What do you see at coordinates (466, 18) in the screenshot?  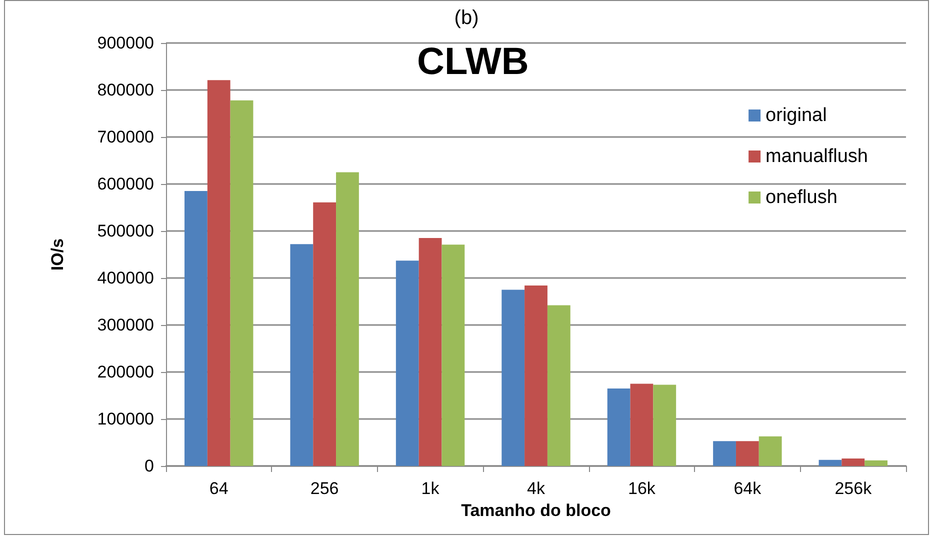 I see `chart-title: (b)` at bounding box center [466, 18].